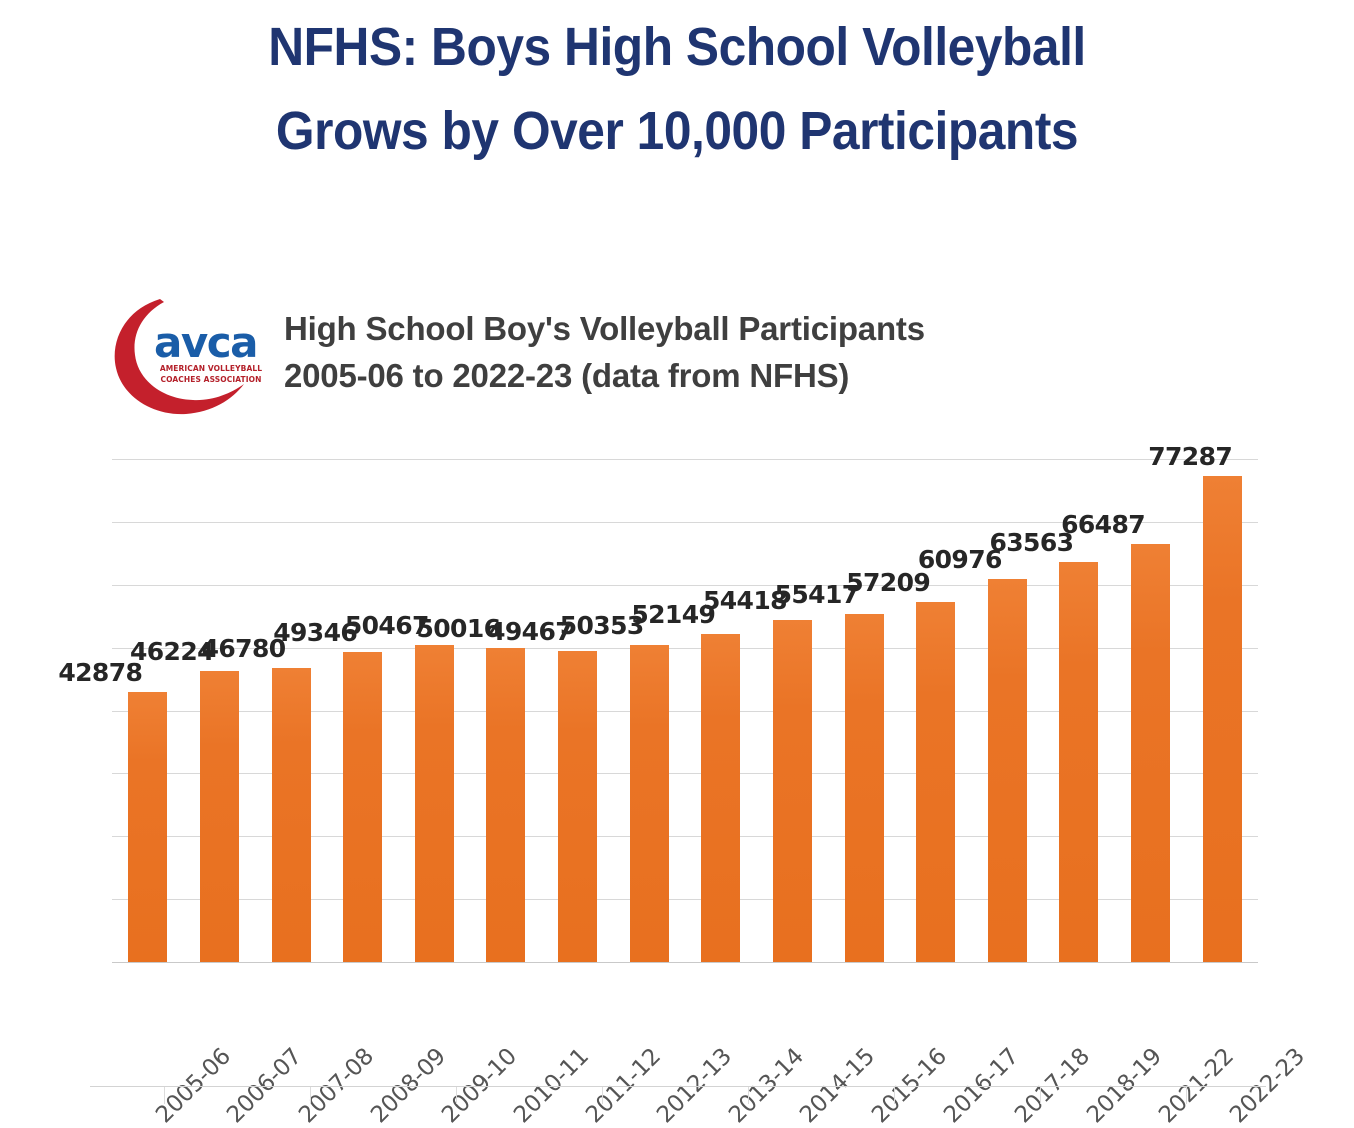  Describe the element at coordinates (211, 374) in the screenshot. I see `avca-tagline: AMERICAN VOLLEYBALL COACHES ASSOCIATION` at that location.